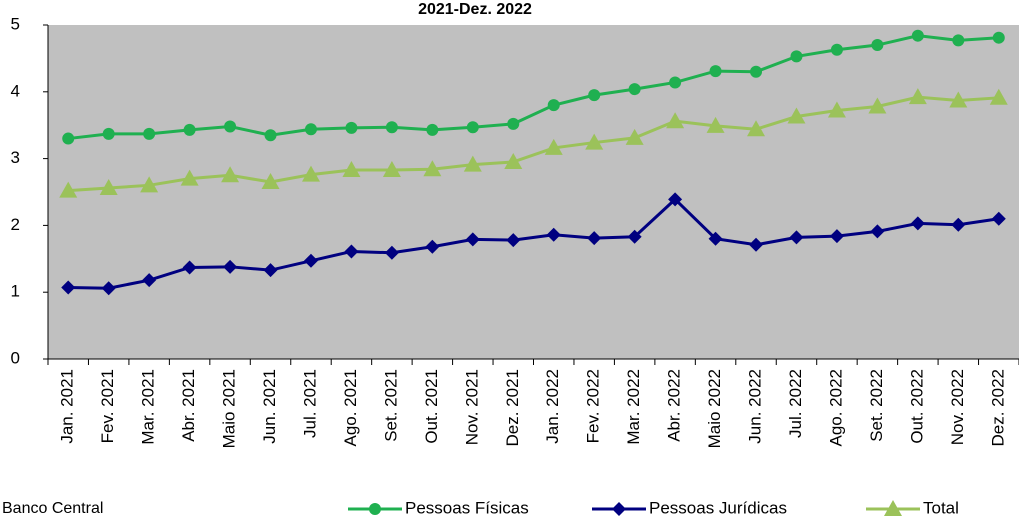  I want to click on x-tick-label: Set. 2022, so click(876, 405).